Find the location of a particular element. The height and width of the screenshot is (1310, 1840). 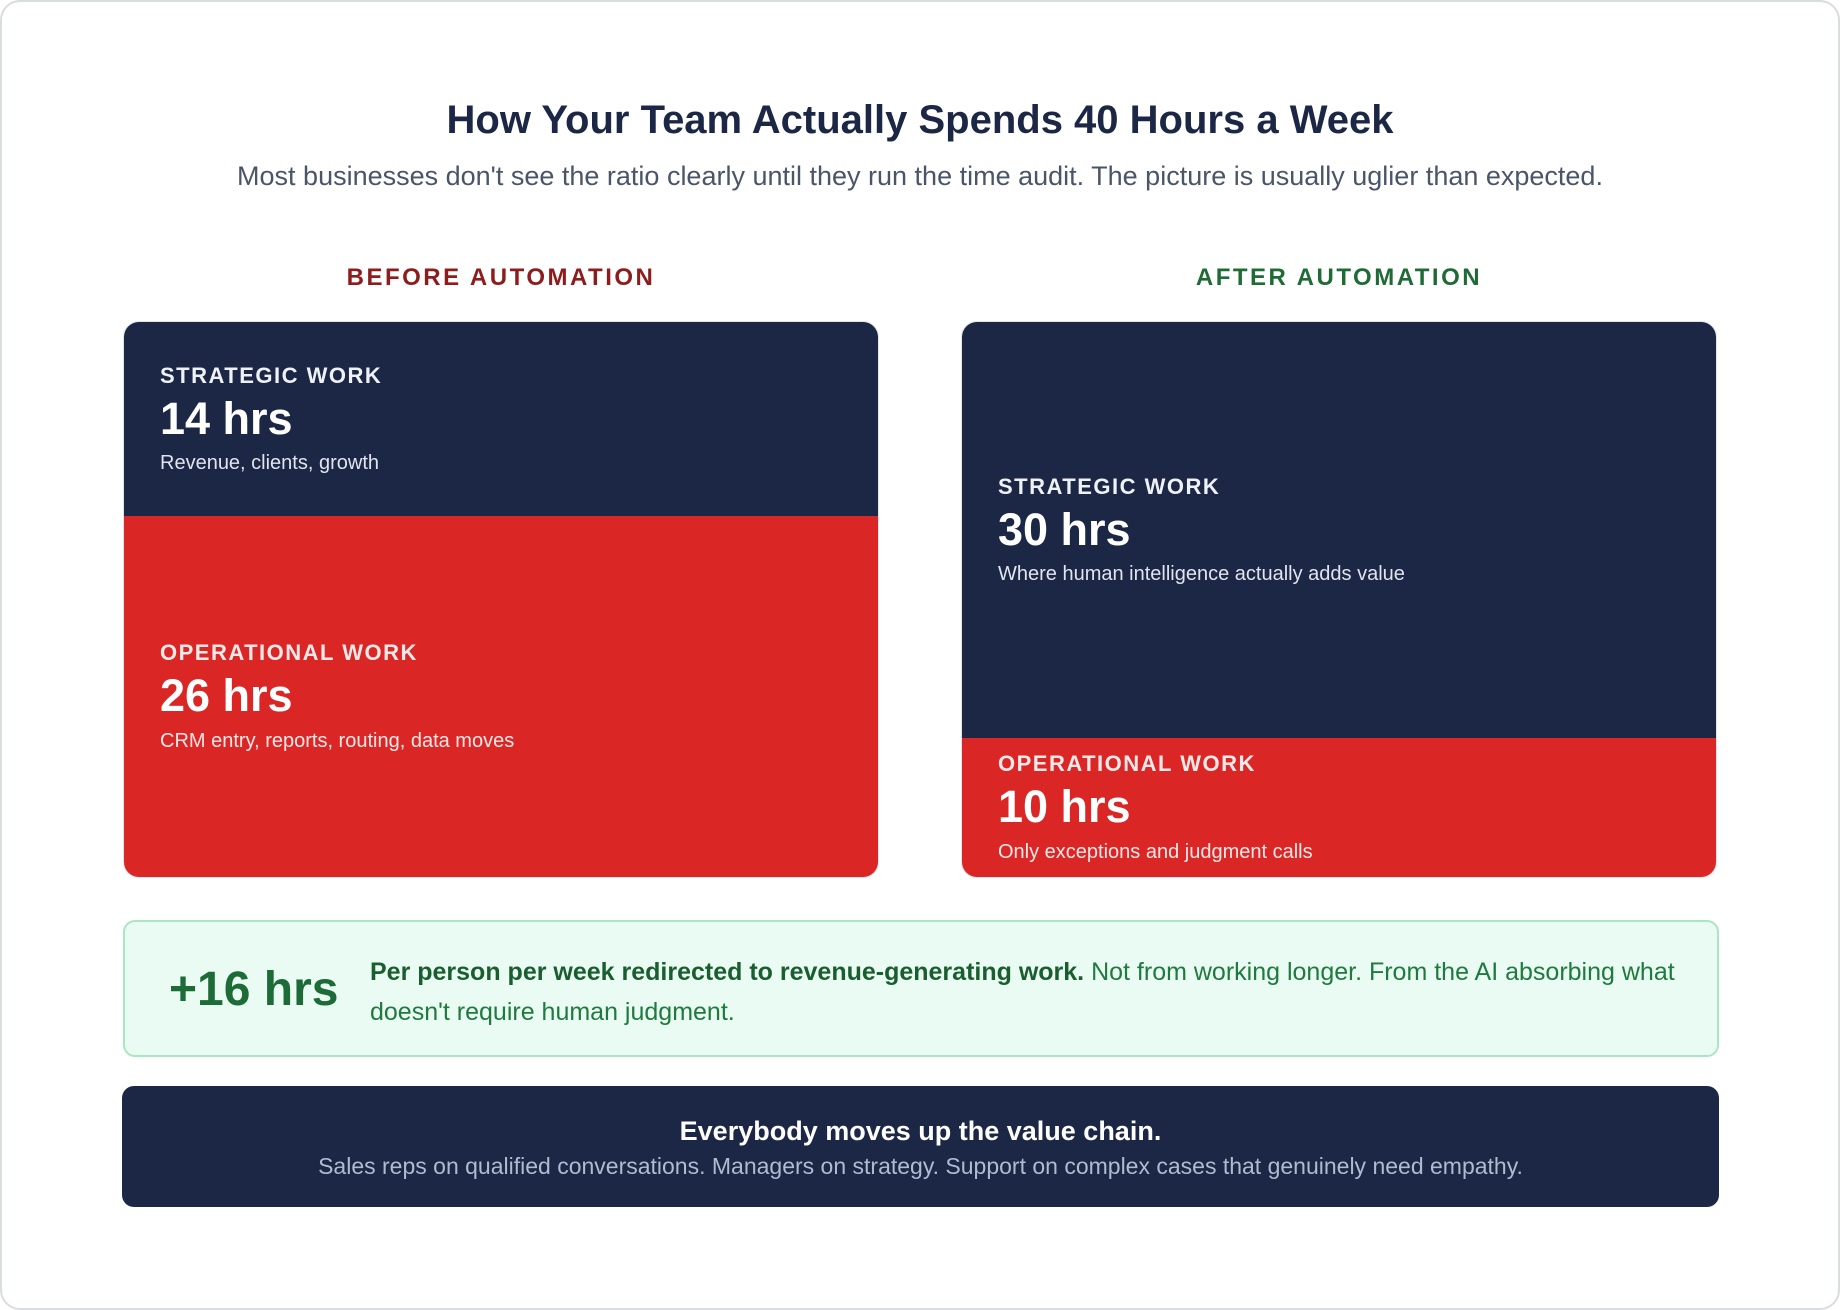

banner-title: Everybody moves up the value chain. is located at coordinates (920, 1131).